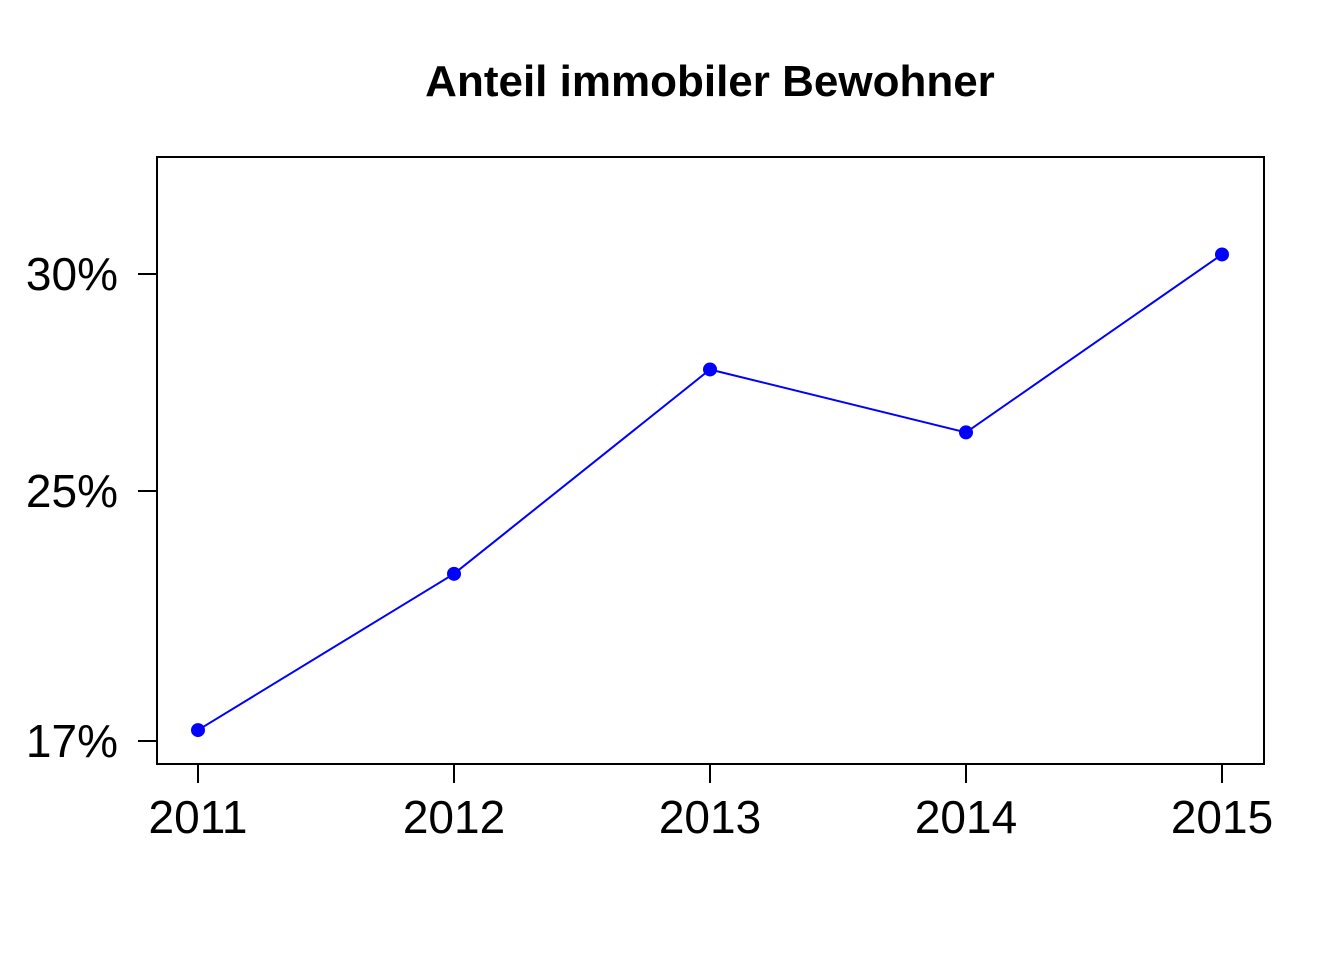 Image resolution: width=1344 pixels, height=960 pixels. I want to click on x-tick-label: 2011, so click(198, 817).